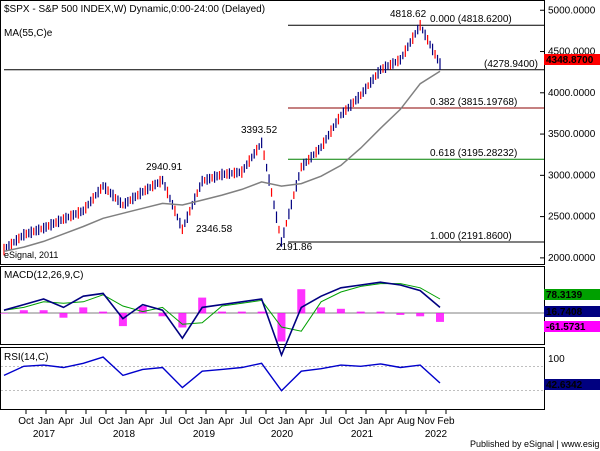 The width and height of the screenshot is (600, 451). What do you see at coordinates (294, 247) in the screenshot?
I see `annotation-2020-low: 2191.86` at bounding box center [294, 247].